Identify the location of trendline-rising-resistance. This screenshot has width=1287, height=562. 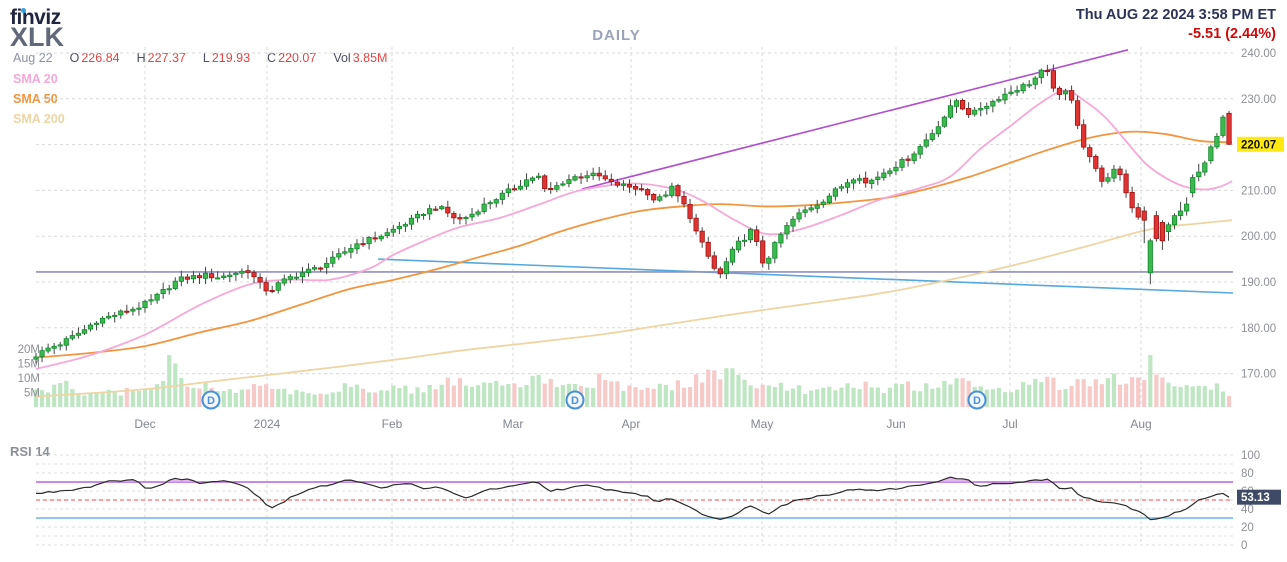
(855, 119).